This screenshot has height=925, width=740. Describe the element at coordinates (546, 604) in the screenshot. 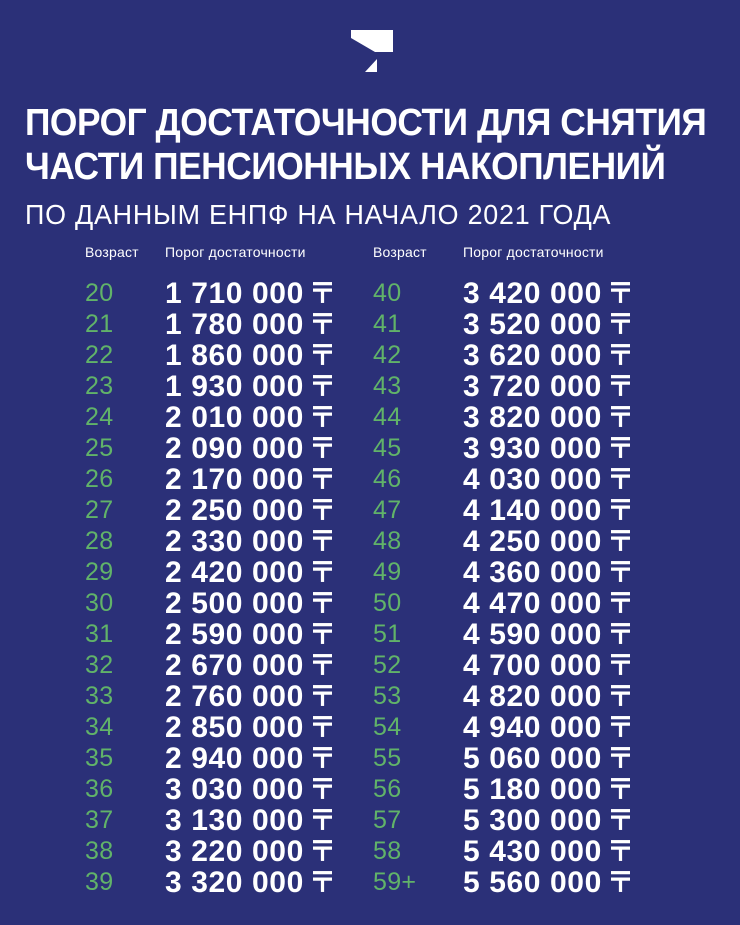

I see `threshold-amount: 4 470 000` at that location.